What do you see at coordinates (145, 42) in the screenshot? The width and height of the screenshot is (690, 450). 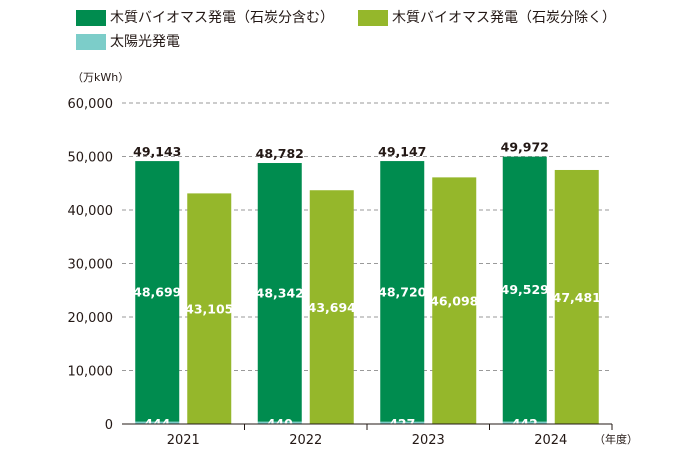 I see `legend-label-solar: 太陽光発電` at bounding box center [145, 42].